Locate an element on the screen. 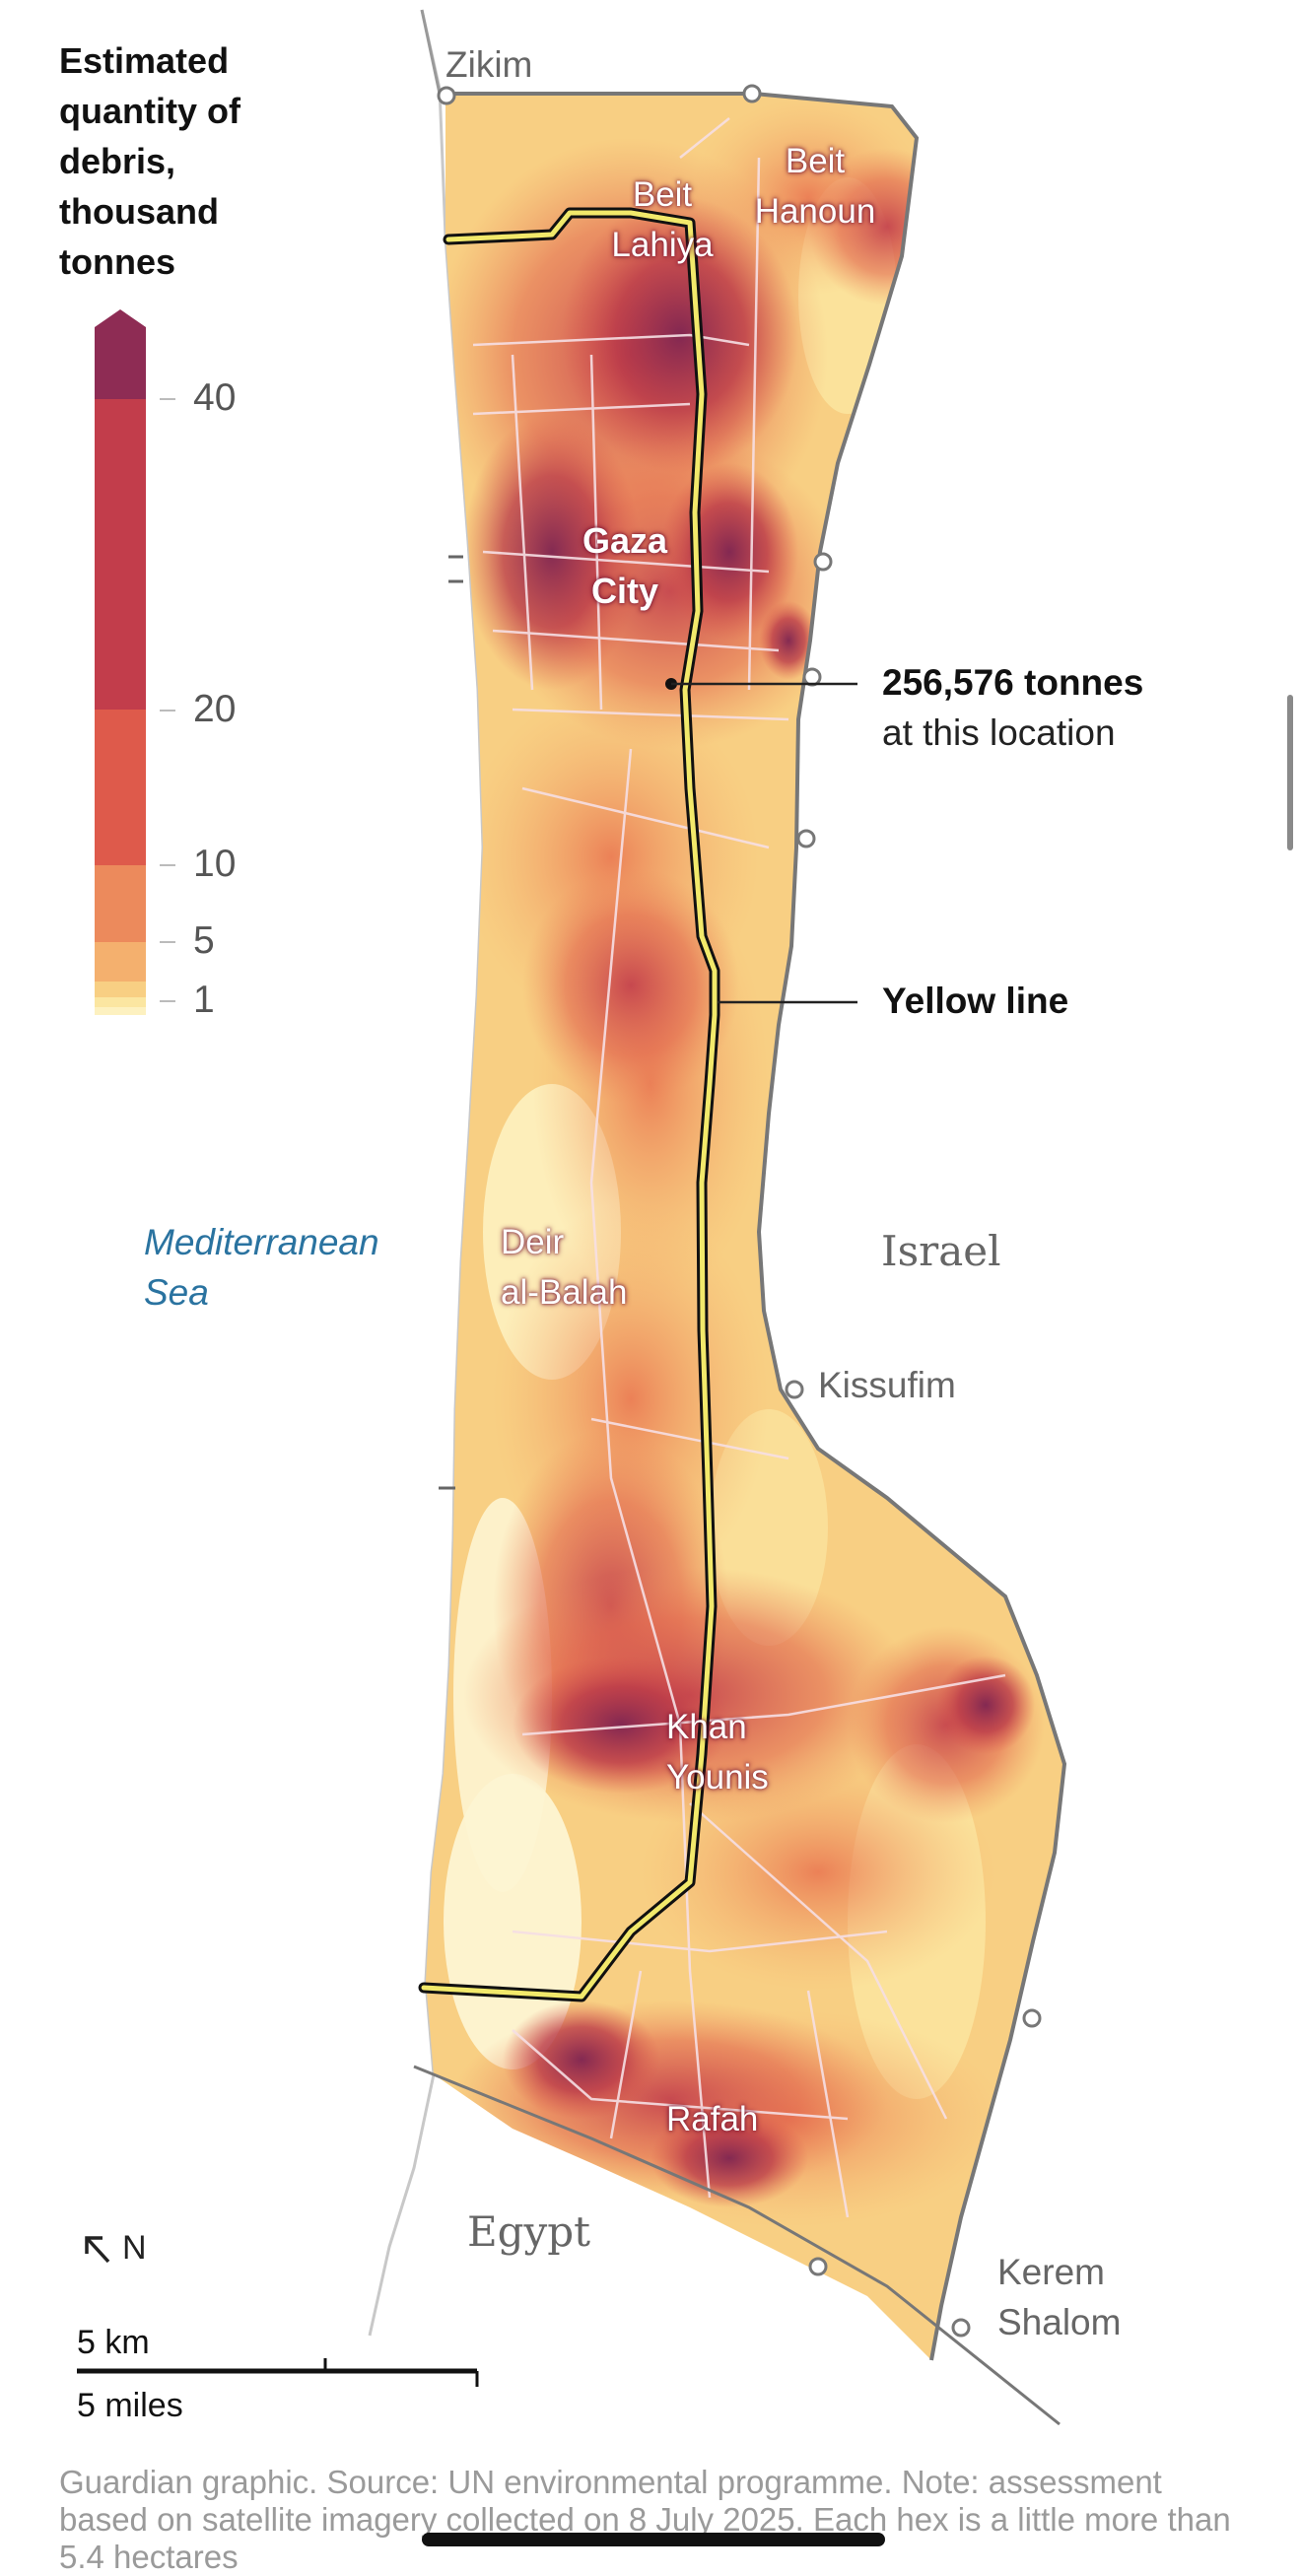  callout-location-text: at this location is located at coordinates (999, 732).